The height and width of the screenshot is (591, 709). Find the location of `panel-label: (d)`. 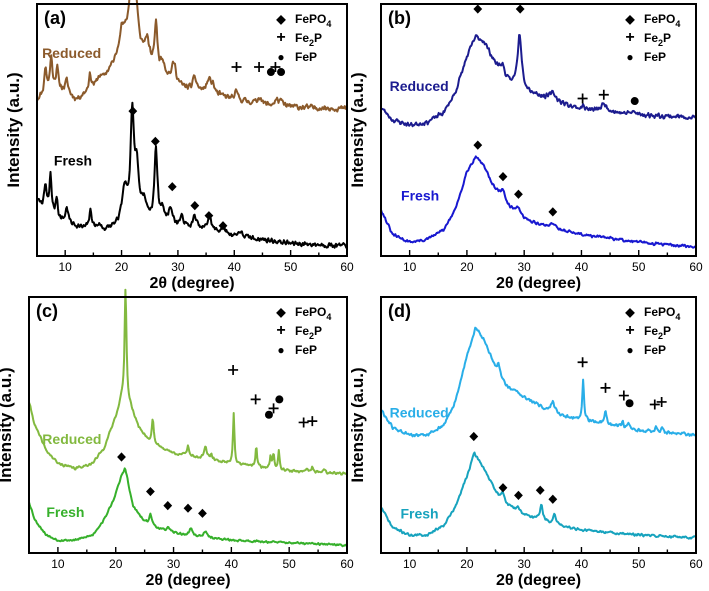

panel-label: (d) is located at coordinates (399, 311).